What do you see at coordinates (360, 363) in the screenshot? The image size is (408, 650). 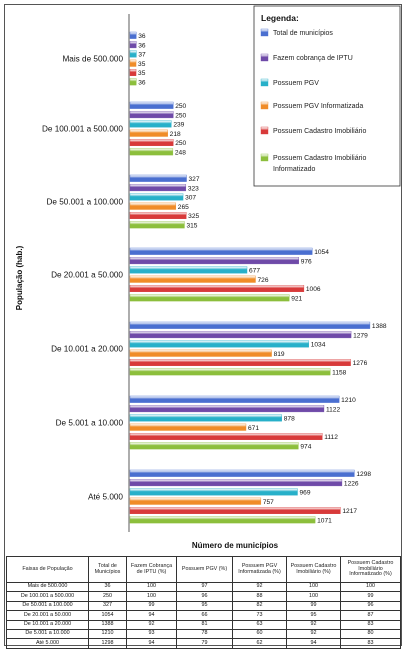 I see `bar-value-label: 1276` at bounding box center [360, 363].